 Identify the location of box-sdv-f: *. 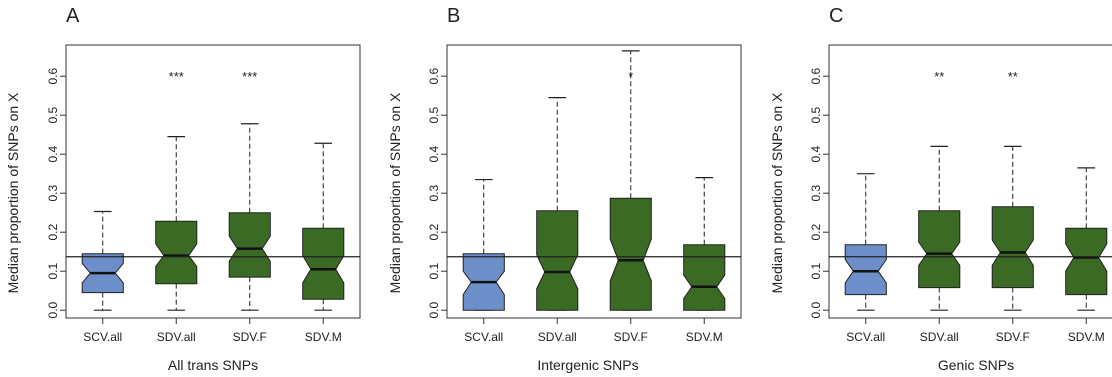
(630, 180).